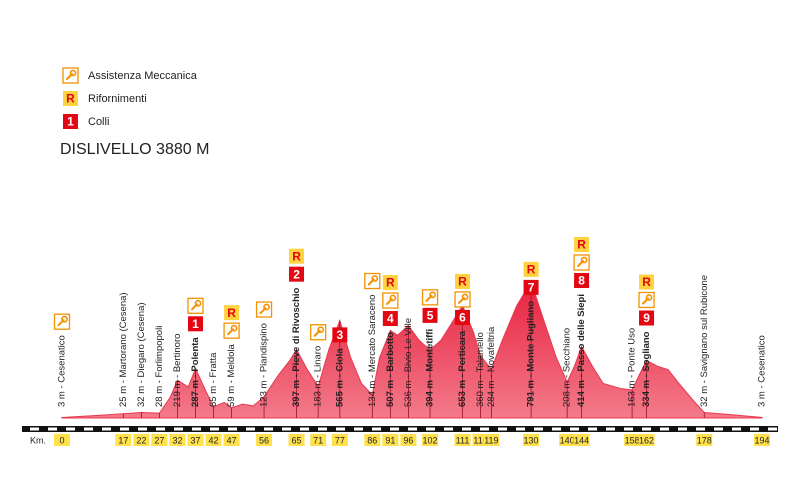 This screenshot has height=489, width=800. What do you see at coordinates (646, 369) in the screenshot?
I see `waypoint-label: 334 m - Sogliano` at bounding box center [646, 369].